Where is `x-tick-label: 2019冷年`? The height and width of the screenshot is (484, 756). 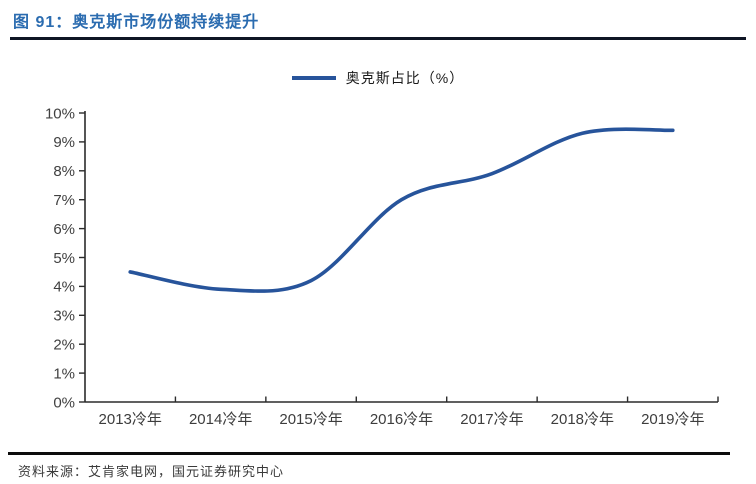 x-tick-label: 2019冷年 is located at coordinates (672, 419).